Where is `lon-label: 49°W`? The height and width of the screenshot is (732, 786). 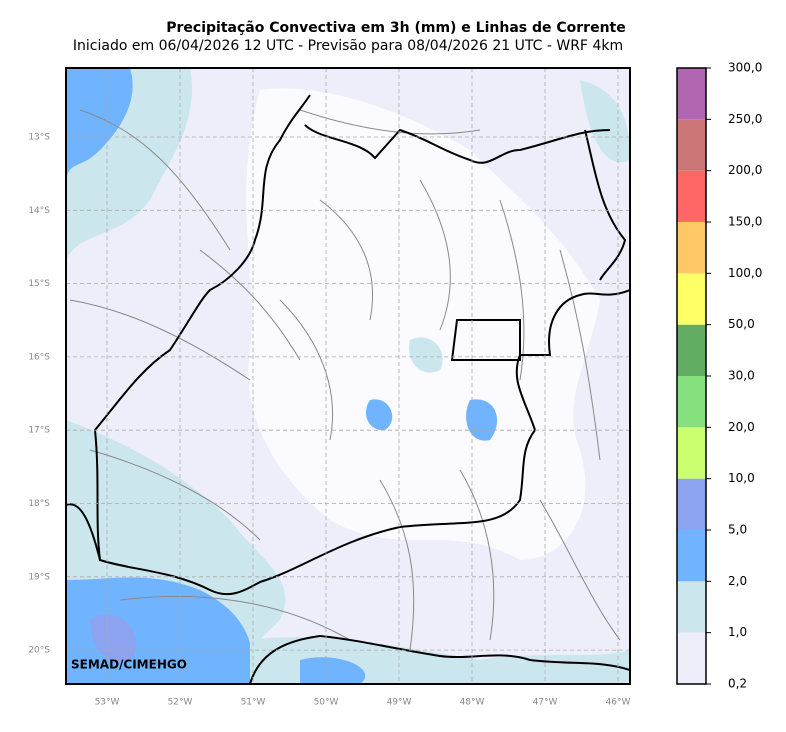 lon-label: 49°W is located at coordinates (399, 703).